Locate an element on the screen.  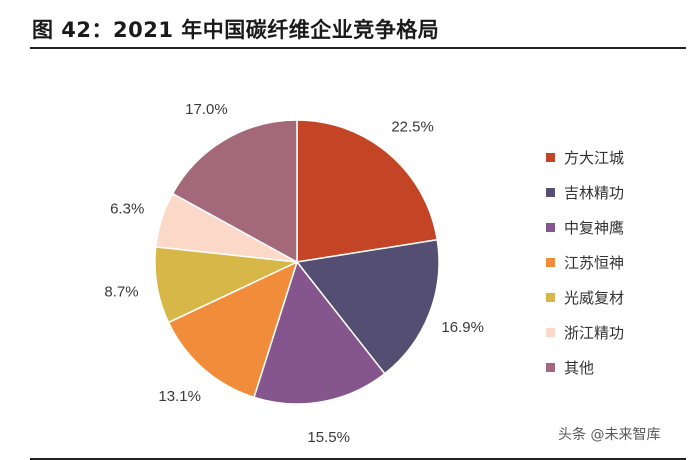
pie-value-label-5: 8.7% is located at coordinates (121, 292).